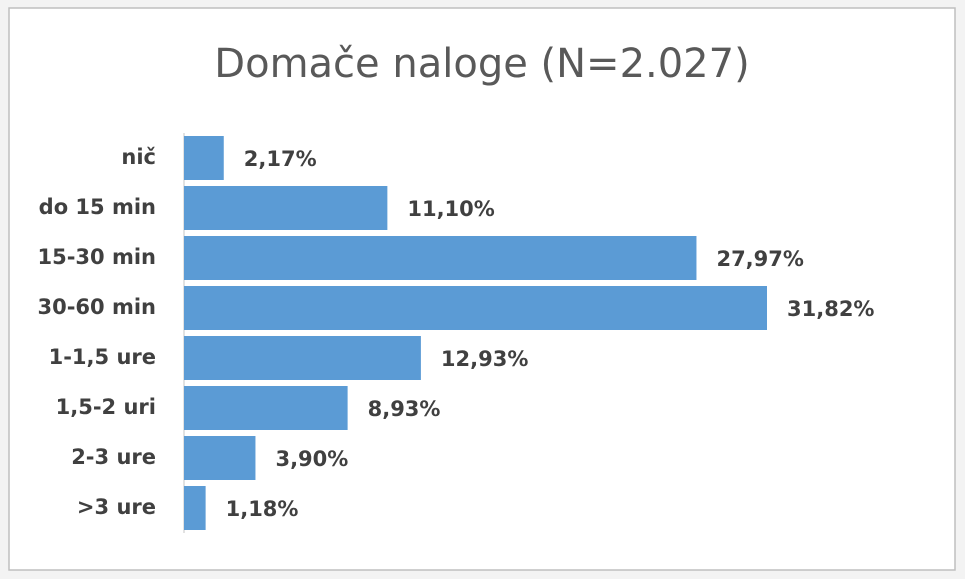  What do you see at coordinates (450, 209) in the screenshot?
I see `data-label: 11,10%` at bounding box center [450, 209].